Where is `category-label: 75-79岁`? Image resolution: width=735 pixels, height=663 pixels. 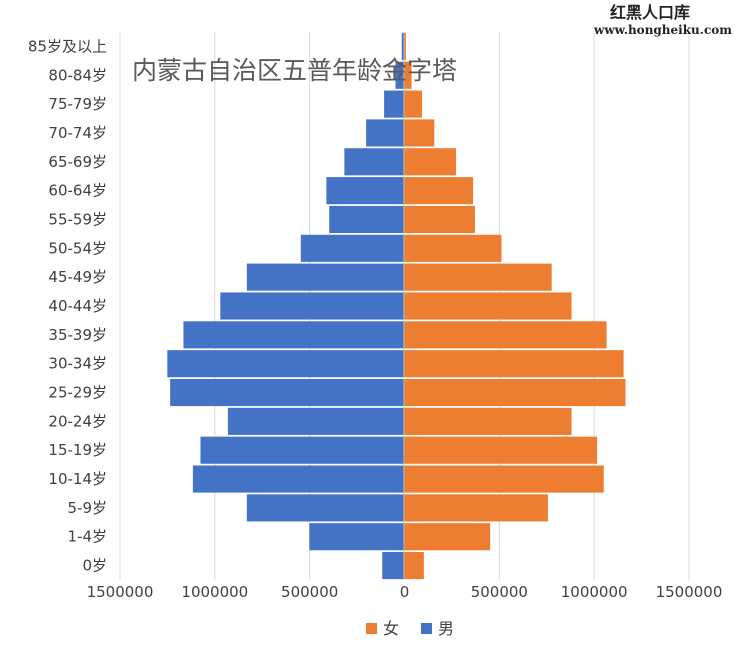 category-label: 75-79岁 is located at coordinates (77, 104).